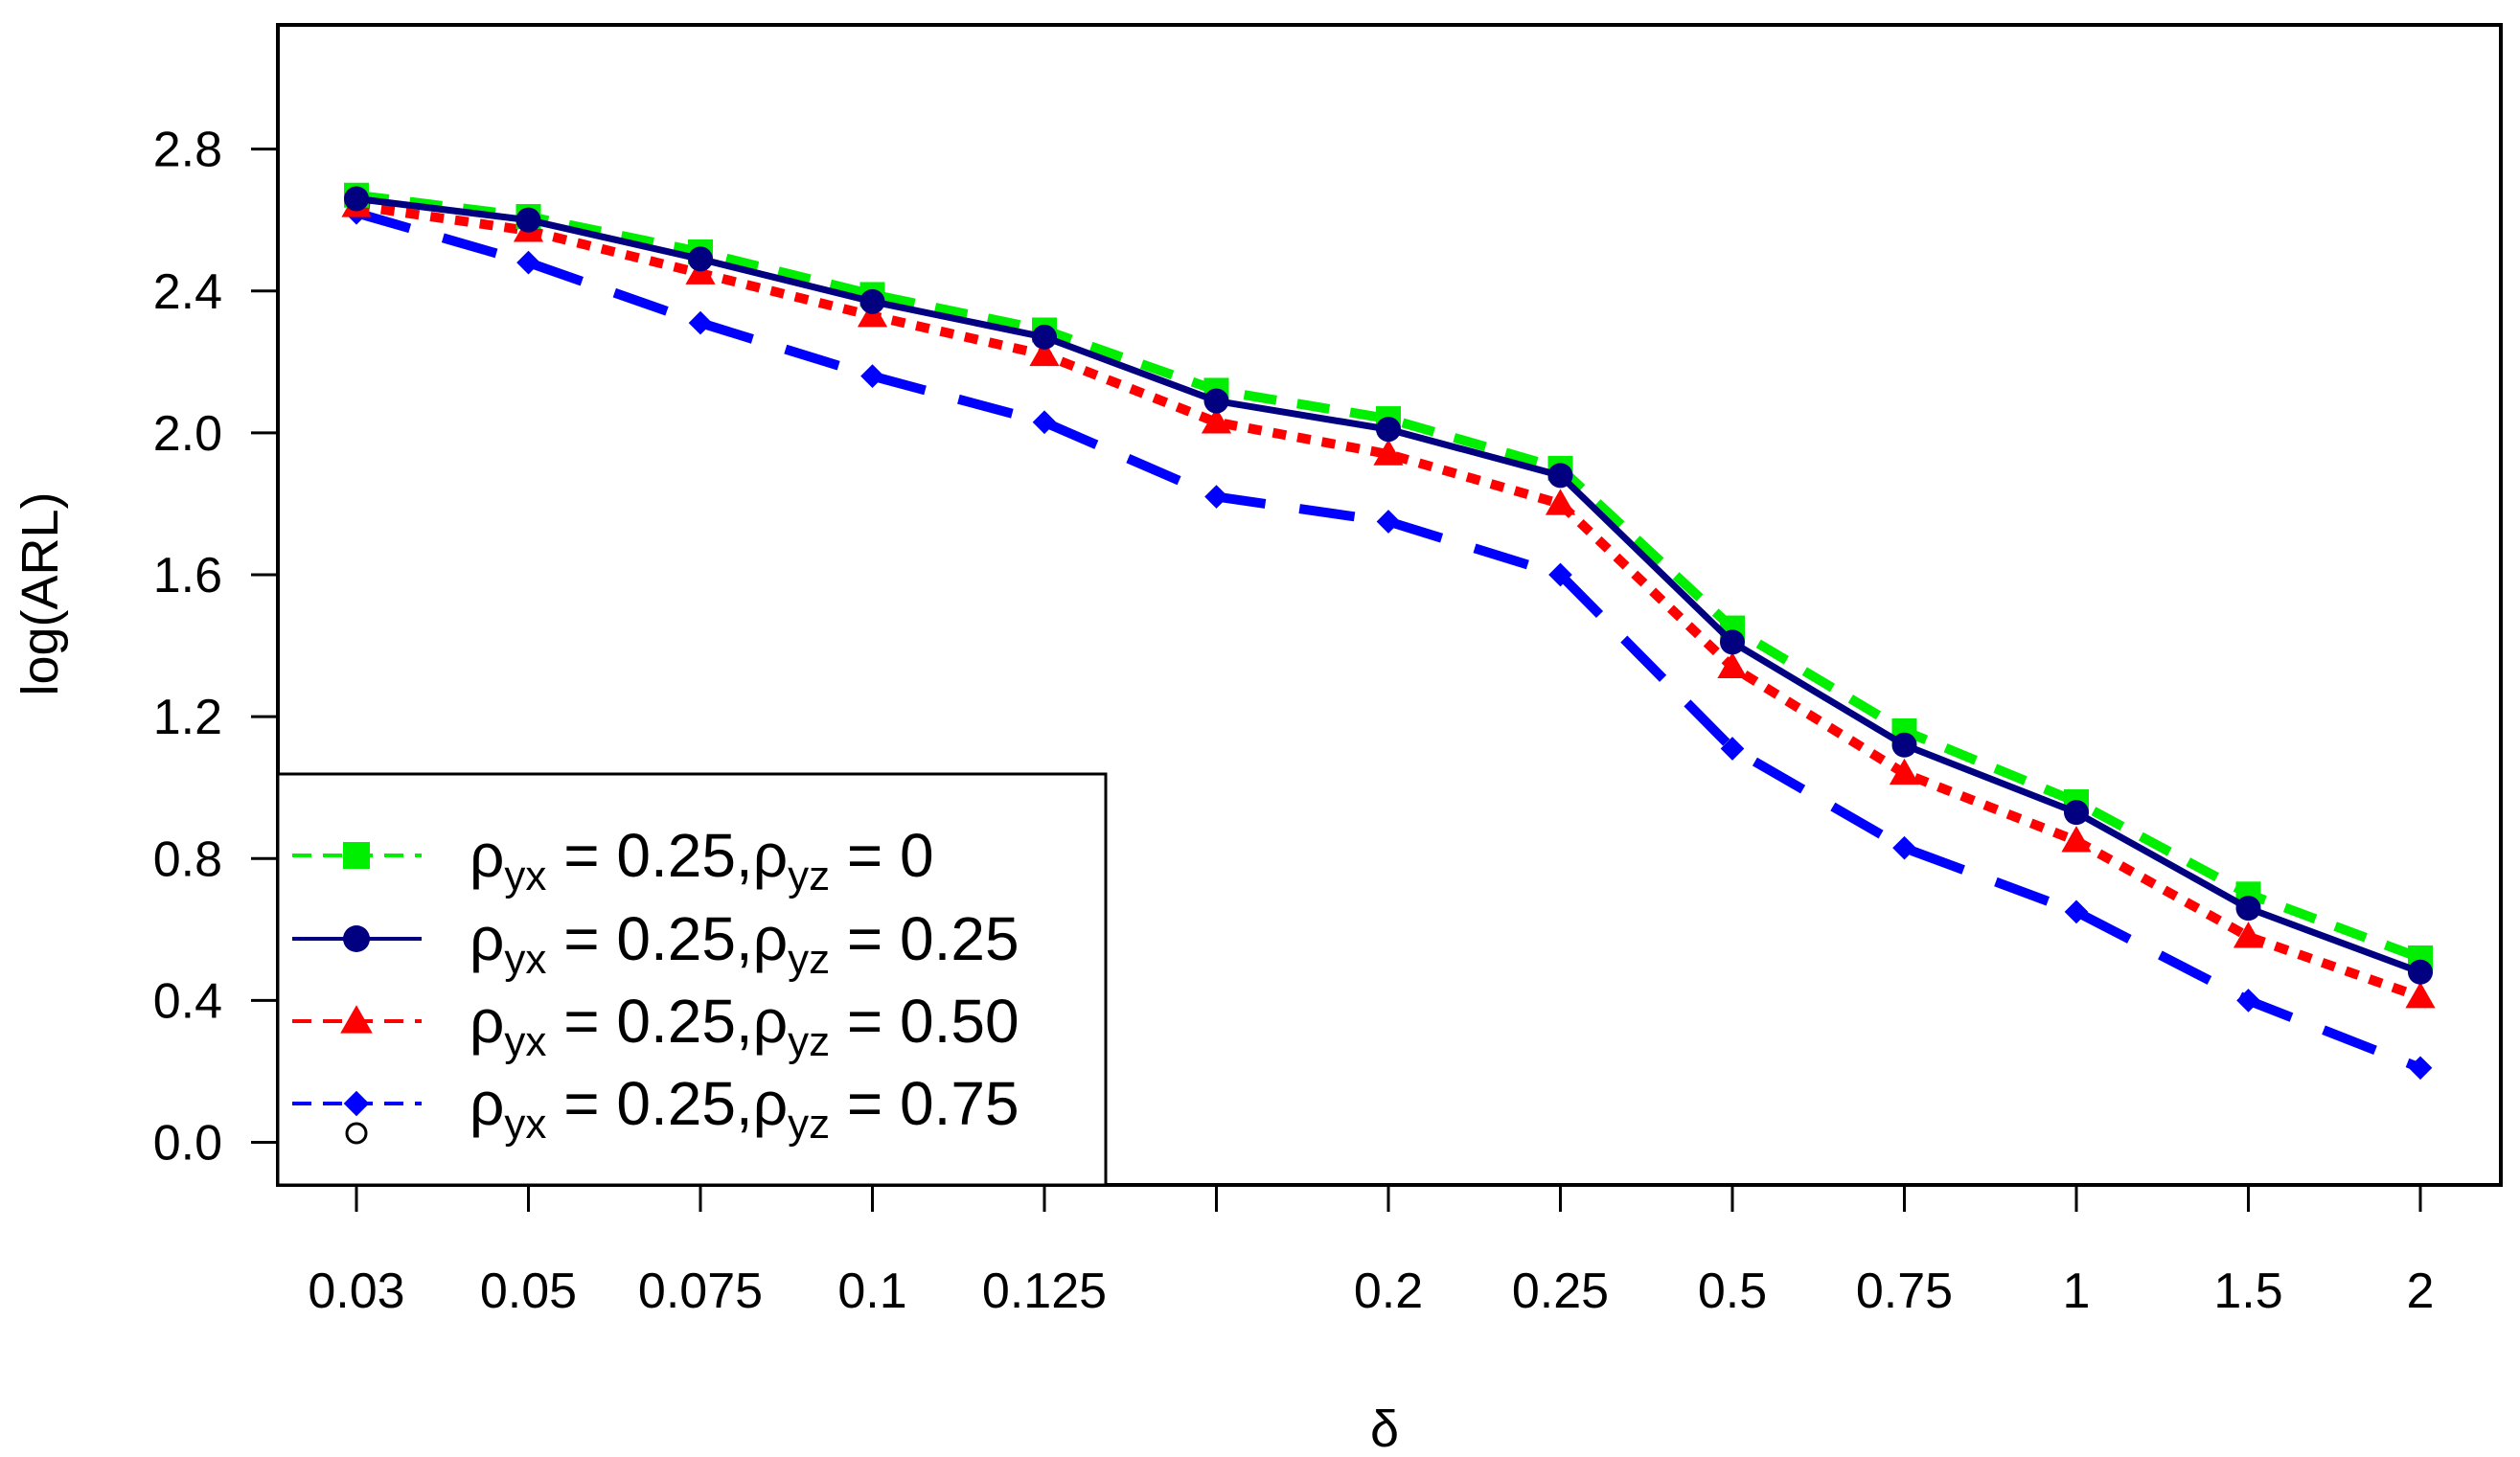 The width and height of the screenshot is (2520, 1457). What do you see at coordinates (2421, 1291) in the screenshot?
I see `x-tick-label: 2` at bounding box center [2421, 1291].